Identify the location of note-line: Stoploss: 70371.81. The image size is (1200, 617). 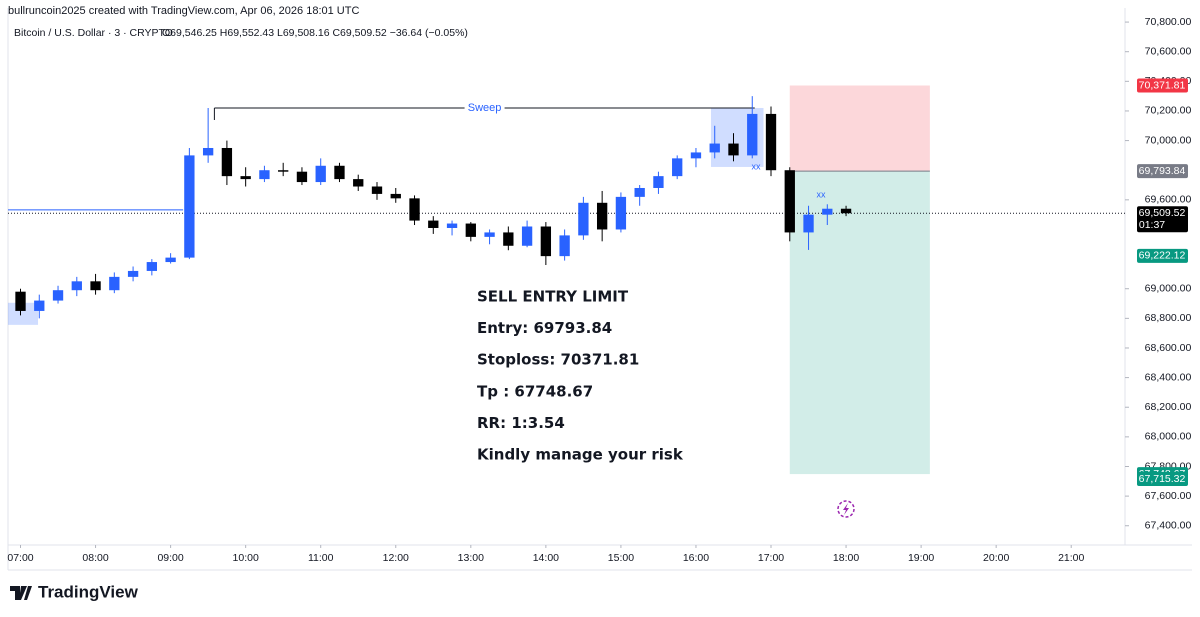
(558, 360).